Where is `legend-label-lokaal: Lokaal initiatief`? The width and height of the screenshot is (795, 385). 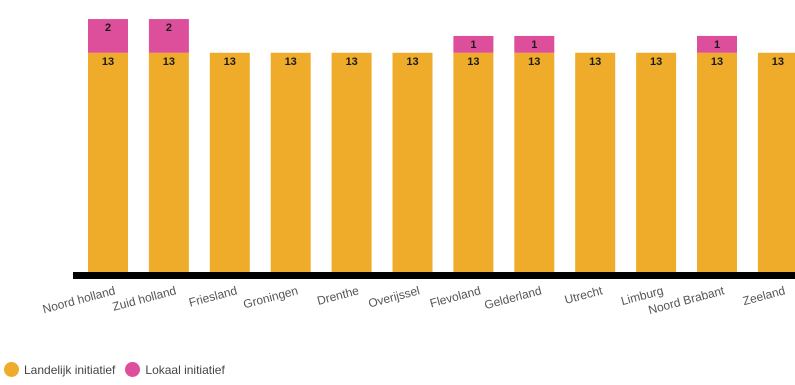
legend-label-lokaal: Lokaal initiatief is located at coordinates (185, 369).